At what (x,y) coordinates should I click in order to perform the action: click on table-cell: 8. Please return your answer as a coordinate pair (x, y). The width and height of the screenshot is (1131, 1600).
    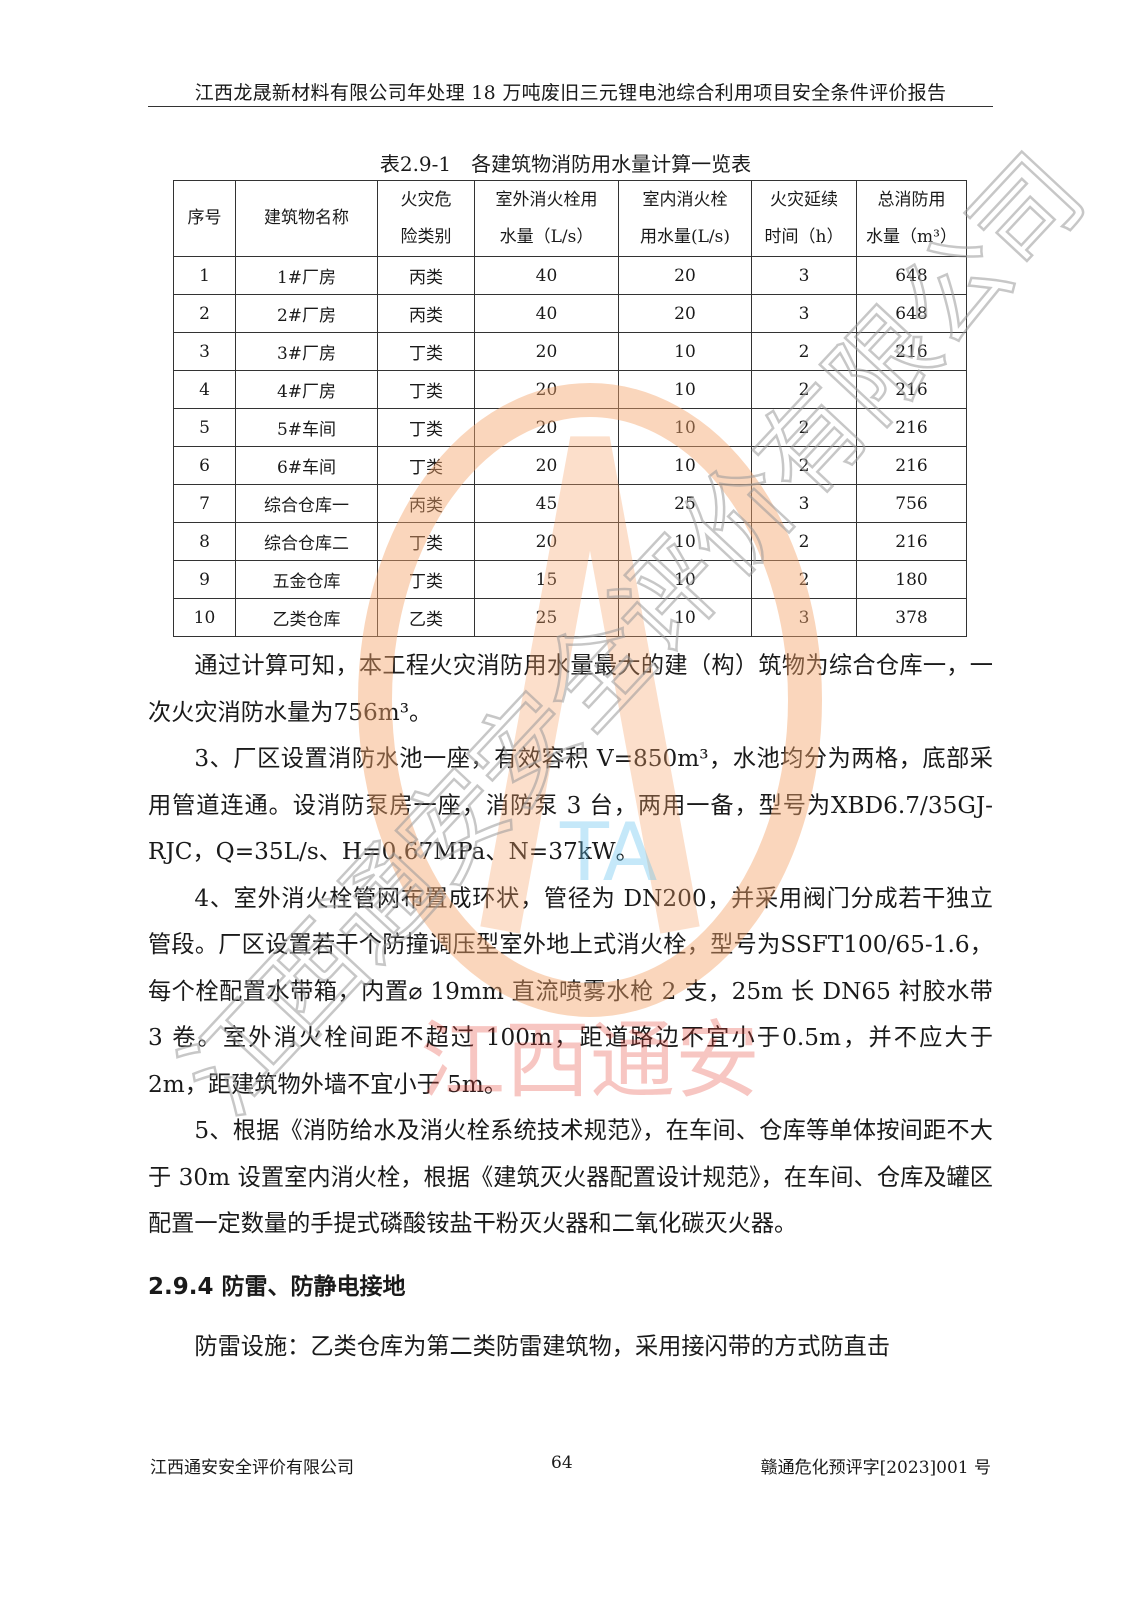
    Looking at the image, I should click on (204, 541).